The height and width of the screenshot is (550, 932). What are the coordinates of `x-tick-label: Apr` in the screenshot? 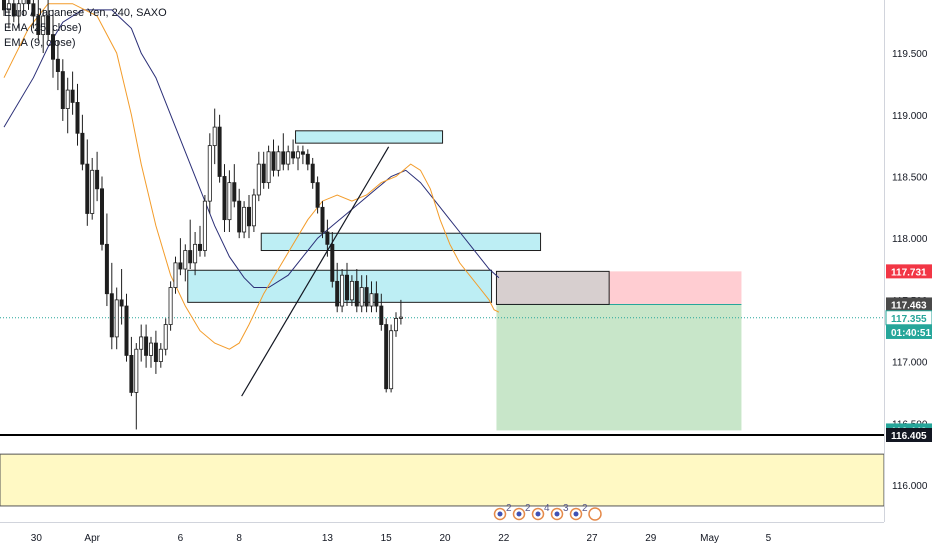 It's located at (92, 538).